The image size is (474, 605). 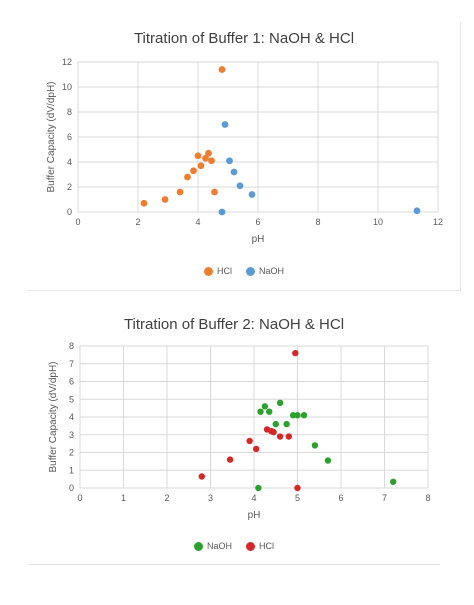 What do you see at coordinates (71, 399) in the screenshot?
I see `y-tick-label: 5` at bounding box center [71, 399].